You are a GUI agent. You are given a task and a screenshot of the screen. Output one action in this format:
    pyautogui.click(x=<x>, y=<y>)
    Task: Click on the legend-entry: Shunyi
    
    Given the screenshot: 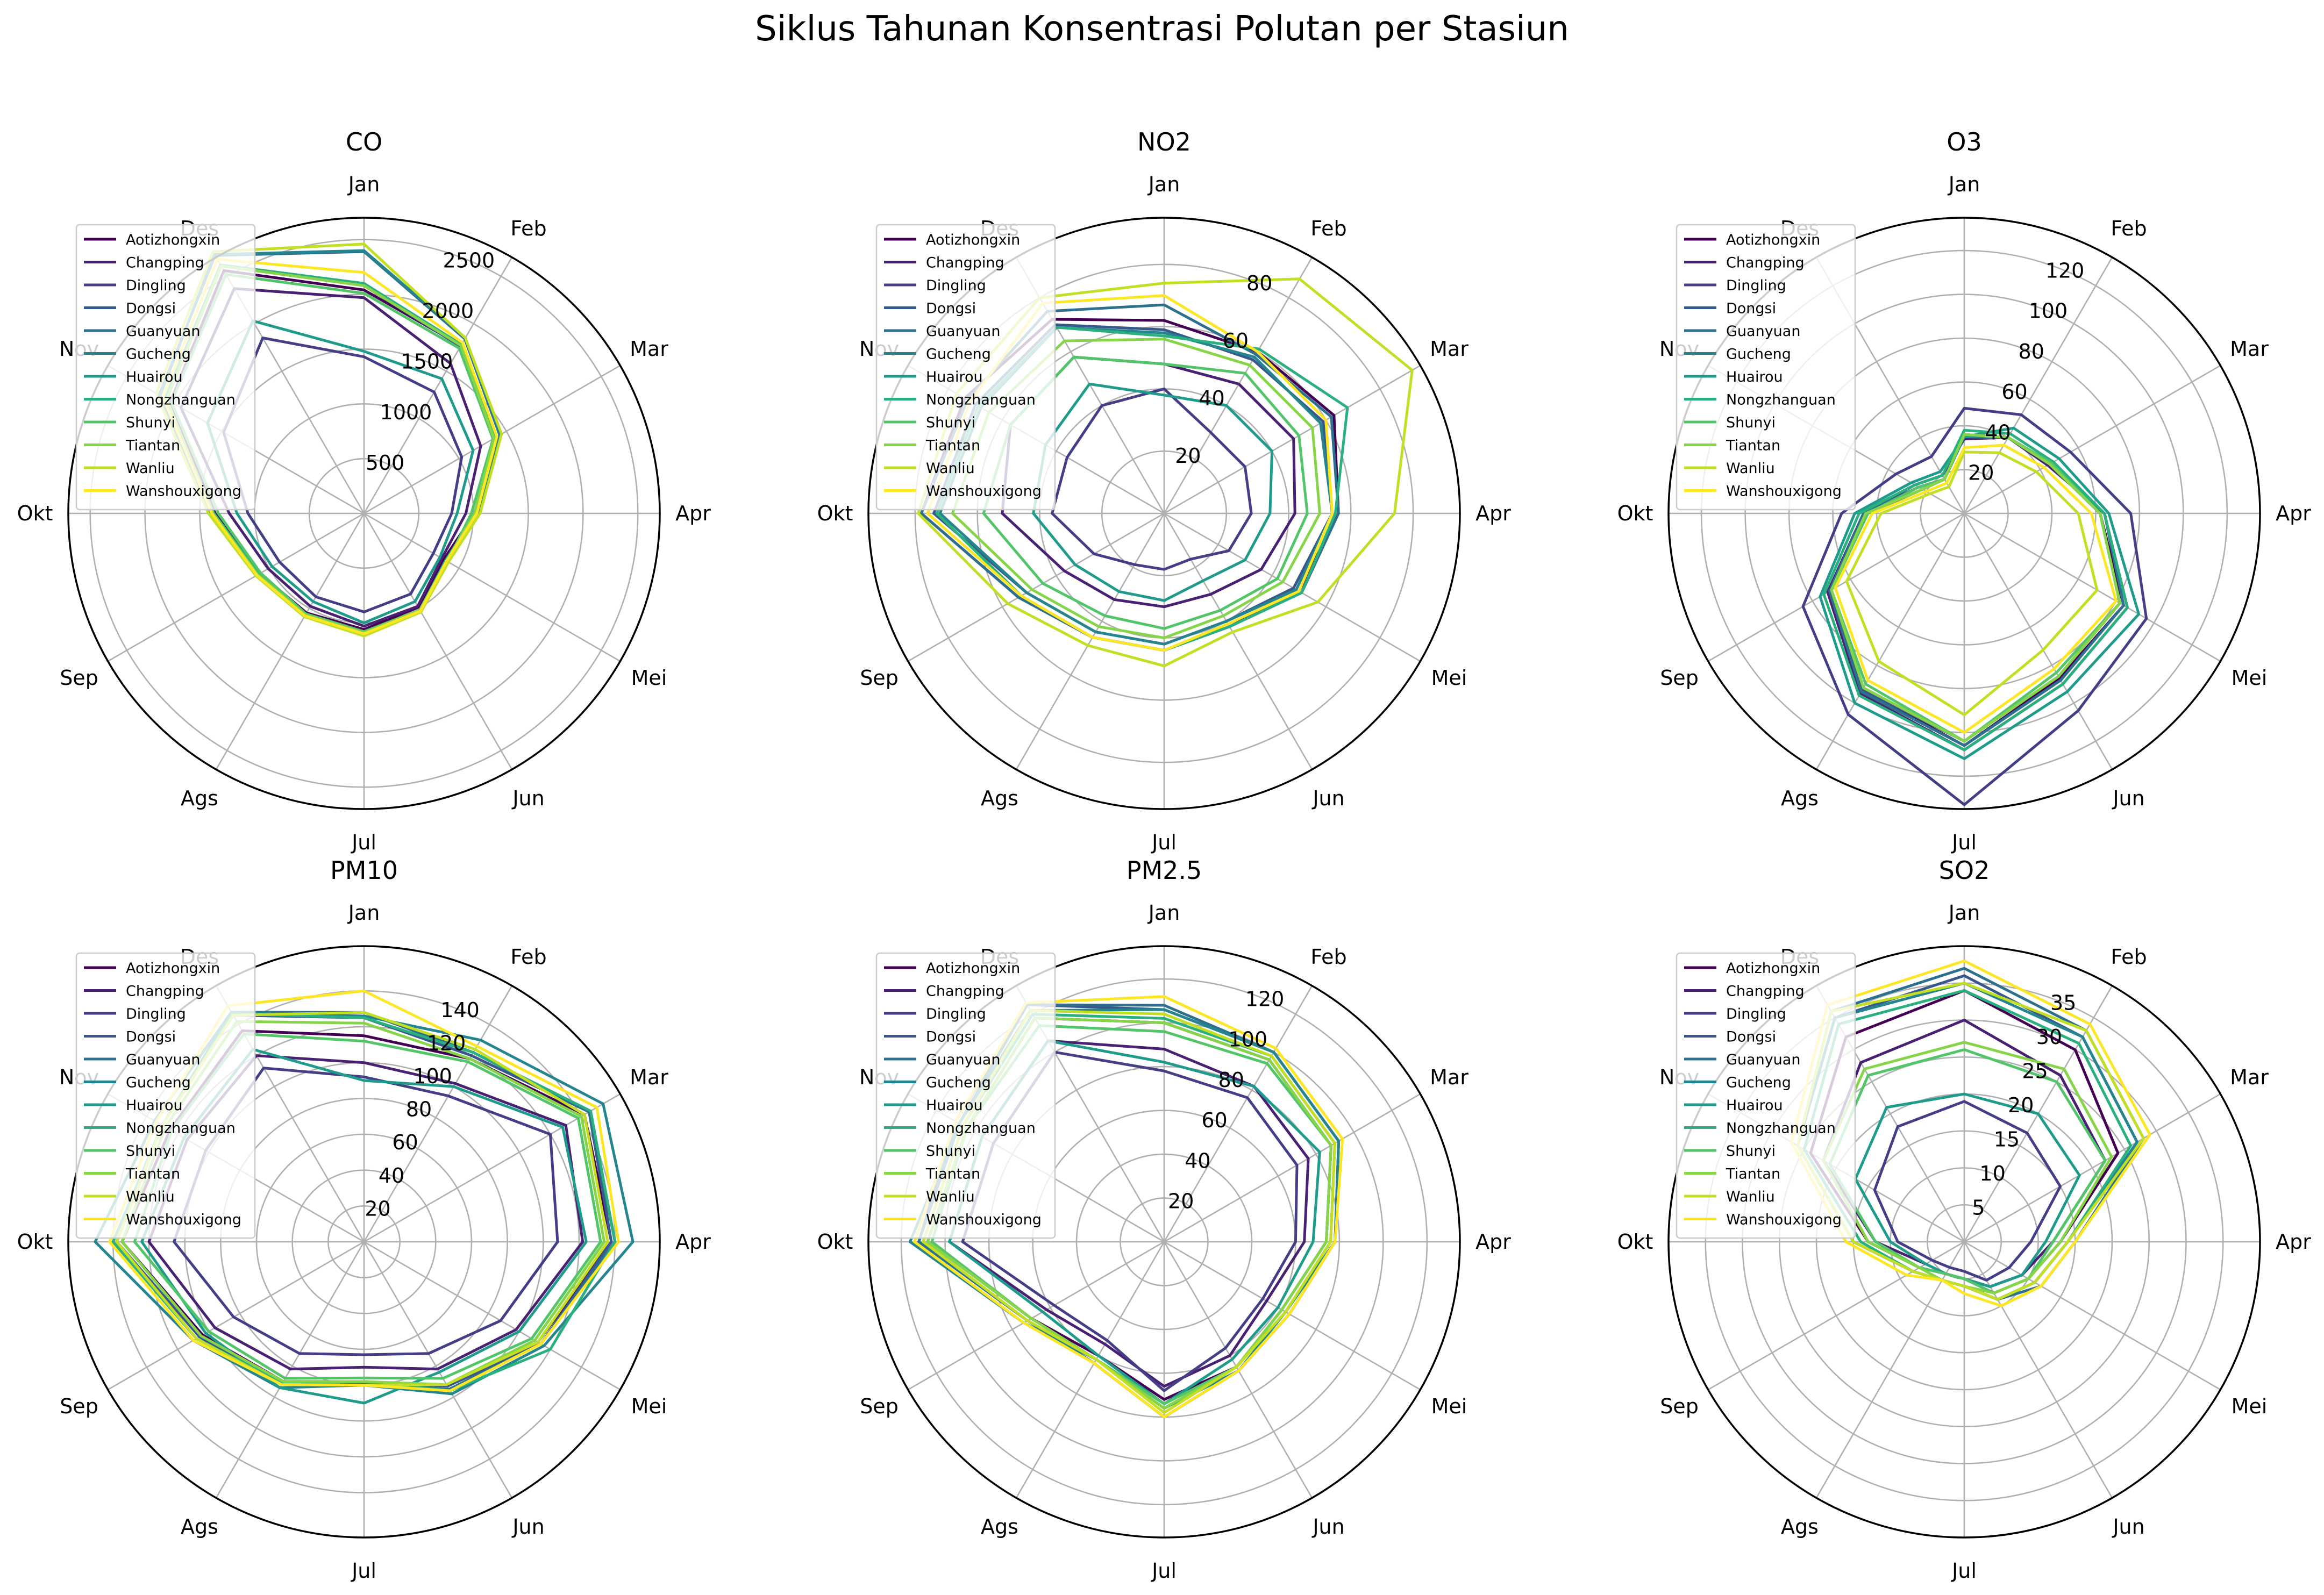 What is the action you would take?
    pyautogui.click(x=1751, y=1152)
    